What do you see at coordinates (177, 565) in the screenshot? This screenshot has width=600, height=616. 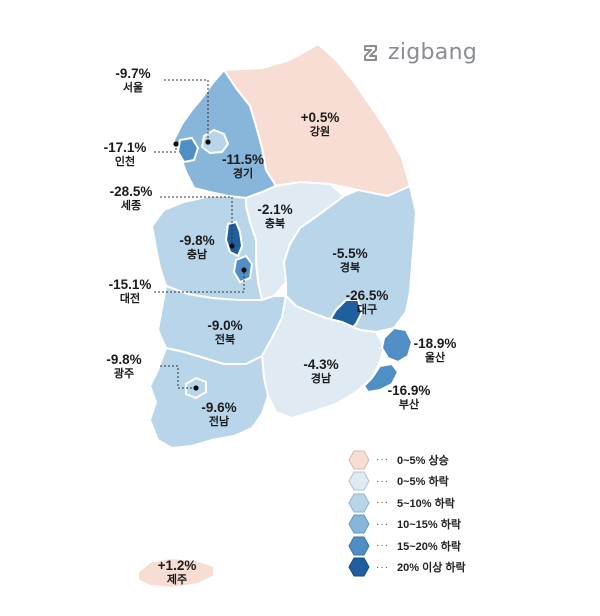 I see `label-jeju-value: +1.2%` at bounding box center [177, 565].